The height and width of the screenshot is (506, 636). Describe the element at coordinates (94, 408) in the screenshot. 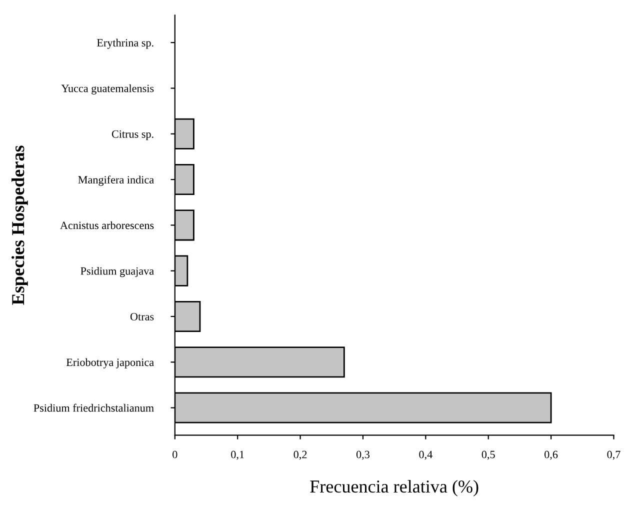

I see `y-tick-label: Psidium friedrichstalianum` at that location.